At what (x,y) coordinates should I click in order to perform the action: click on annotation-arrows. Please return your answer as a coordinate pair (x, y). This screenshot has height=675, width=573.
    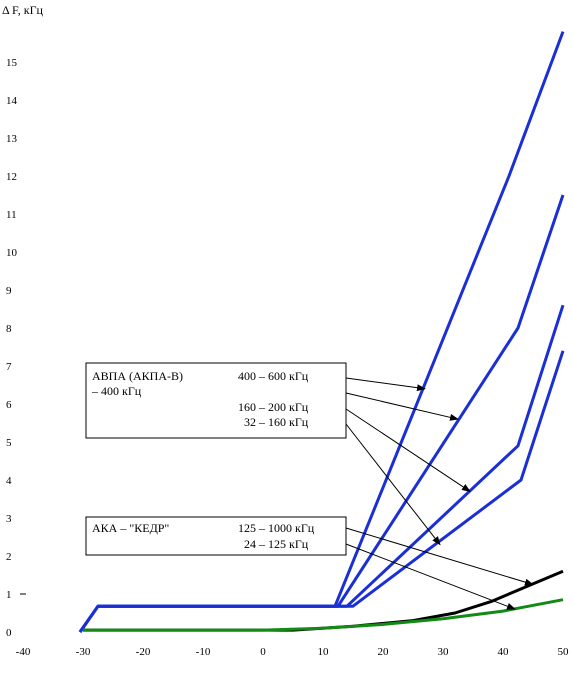
    Looking at the image, I should click on (439, 493).